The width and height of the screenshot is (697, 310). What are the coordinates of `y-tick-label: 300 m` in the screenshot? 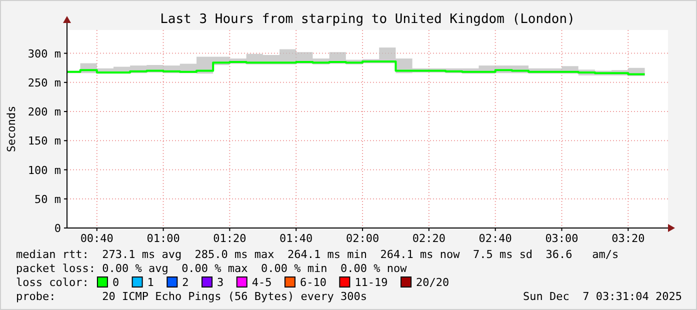 It's located at (45, 53).